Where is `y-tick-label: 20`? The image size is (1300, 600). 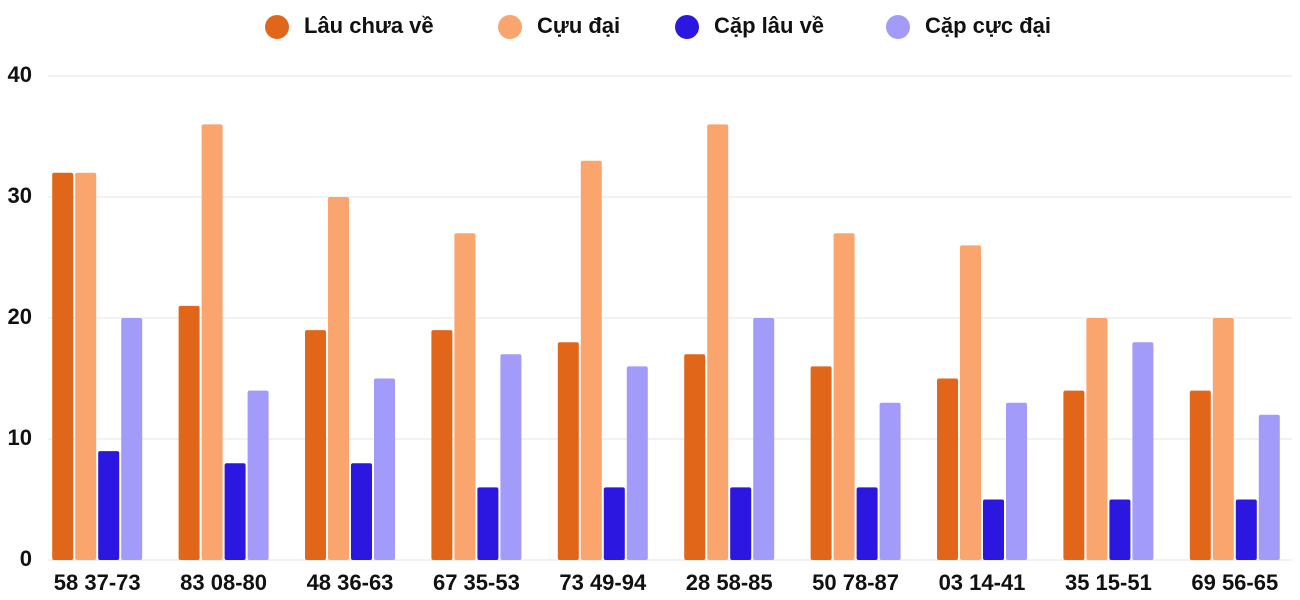 y-tick-label: 20 is located at coordinates (20, 316).